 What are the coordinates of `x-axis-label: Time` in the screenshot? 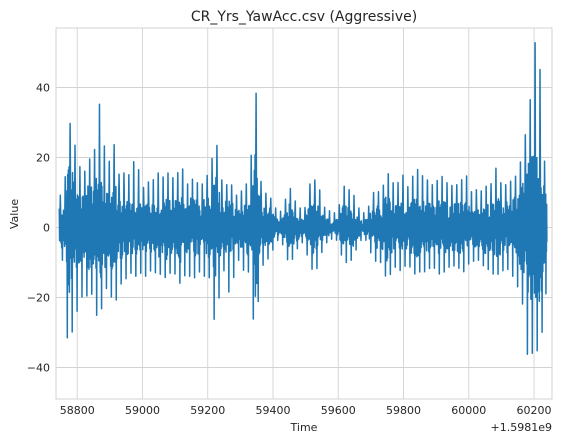 It's located at (304, 427).